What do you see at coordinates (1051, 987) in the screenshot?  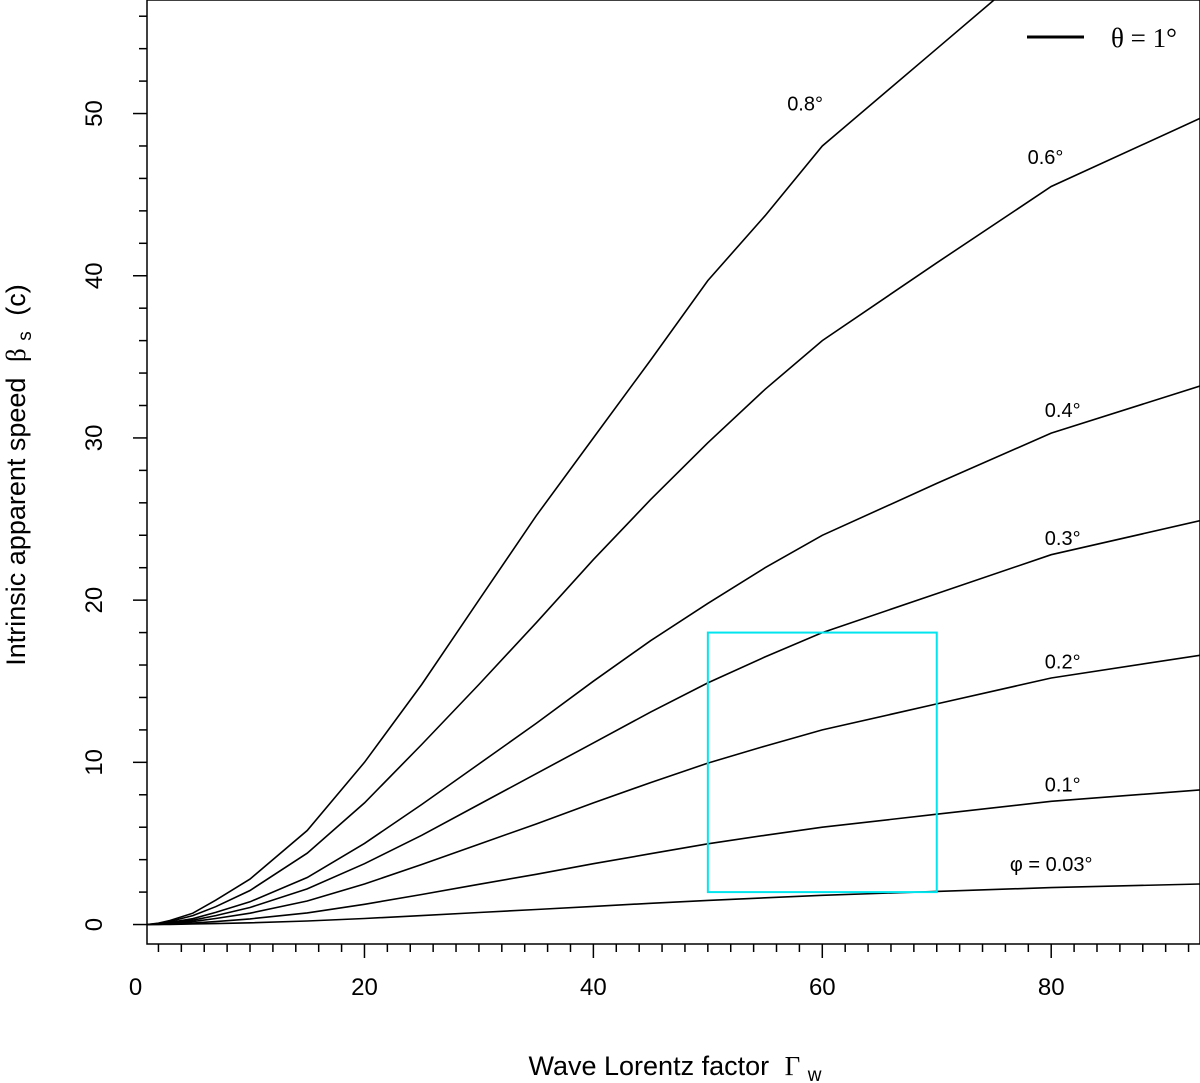 I see `x-tick-label: 80` at bounding box center [1051, 987].